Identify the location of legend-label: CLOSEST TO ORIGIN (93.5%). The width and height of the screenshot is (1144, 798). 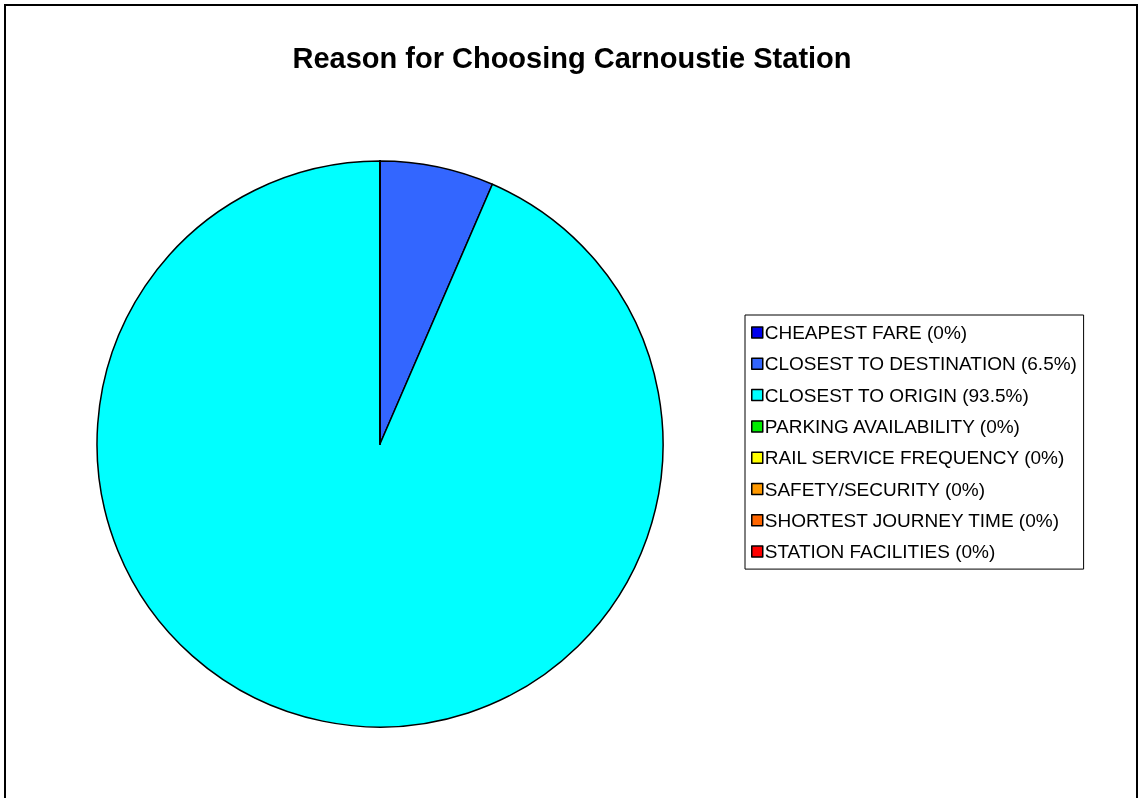
(896, 395).